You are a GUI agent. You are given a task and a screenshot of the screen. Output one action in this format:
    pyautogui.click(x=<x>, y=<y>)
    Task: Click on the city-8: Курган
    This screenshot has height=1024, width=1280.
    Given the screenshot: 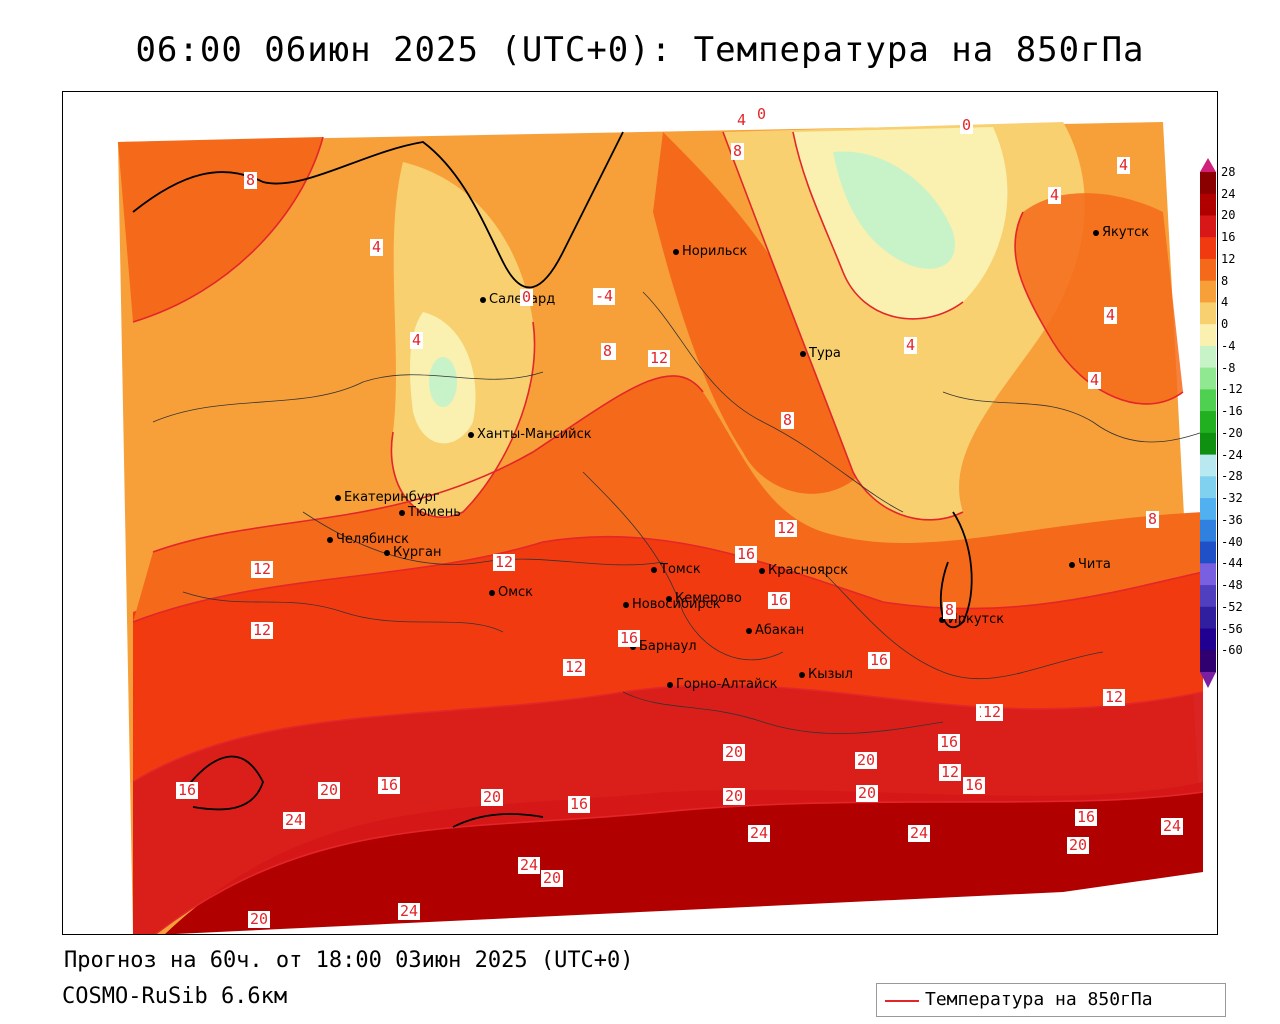 What is the action you would take?
    pyautogui.click(x=412, y=552)
    